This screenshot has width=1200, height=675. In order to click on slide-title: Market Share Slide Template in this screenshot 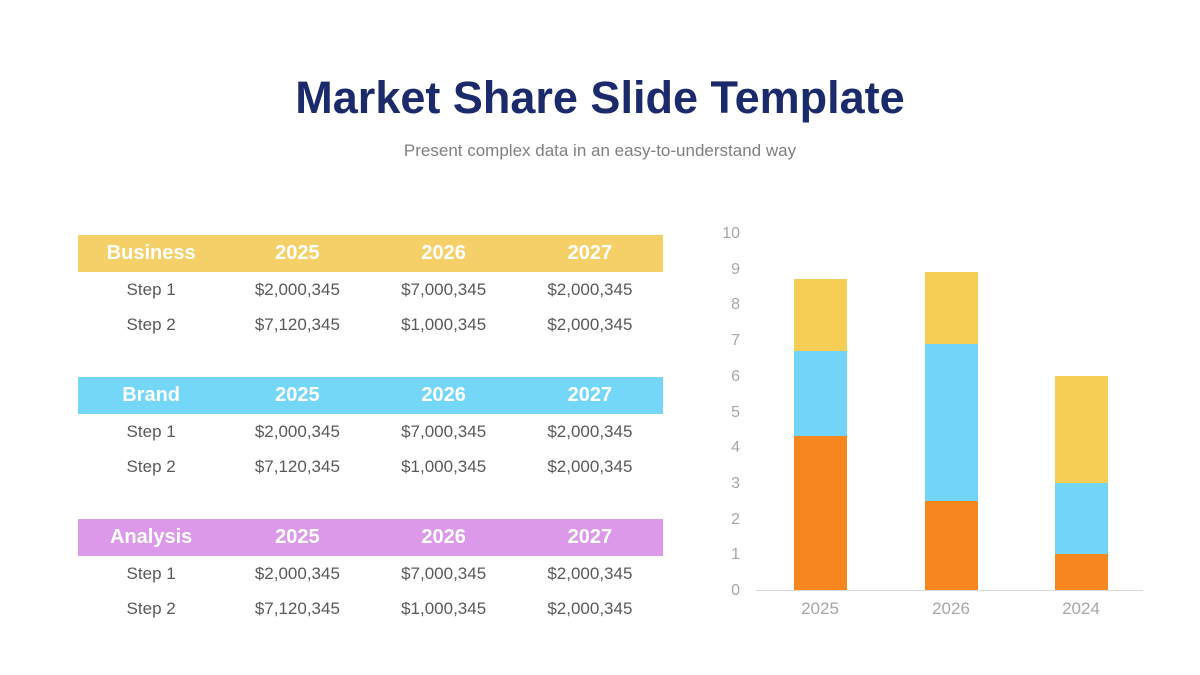, I will do `click(600, 97)`.